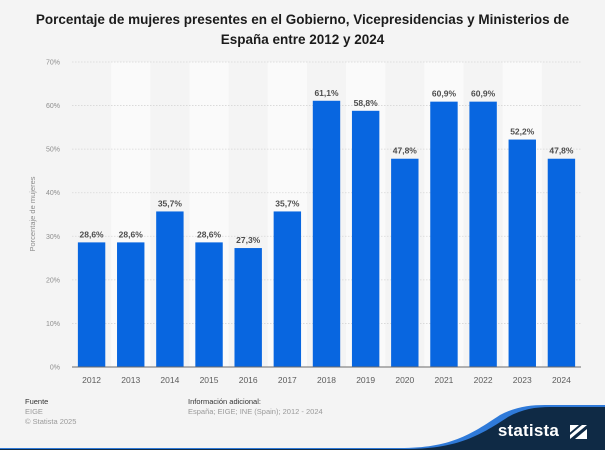  Describe the element at coordinates (578, 432) in the screenshot. I see `statista-logo-icon` at that location.